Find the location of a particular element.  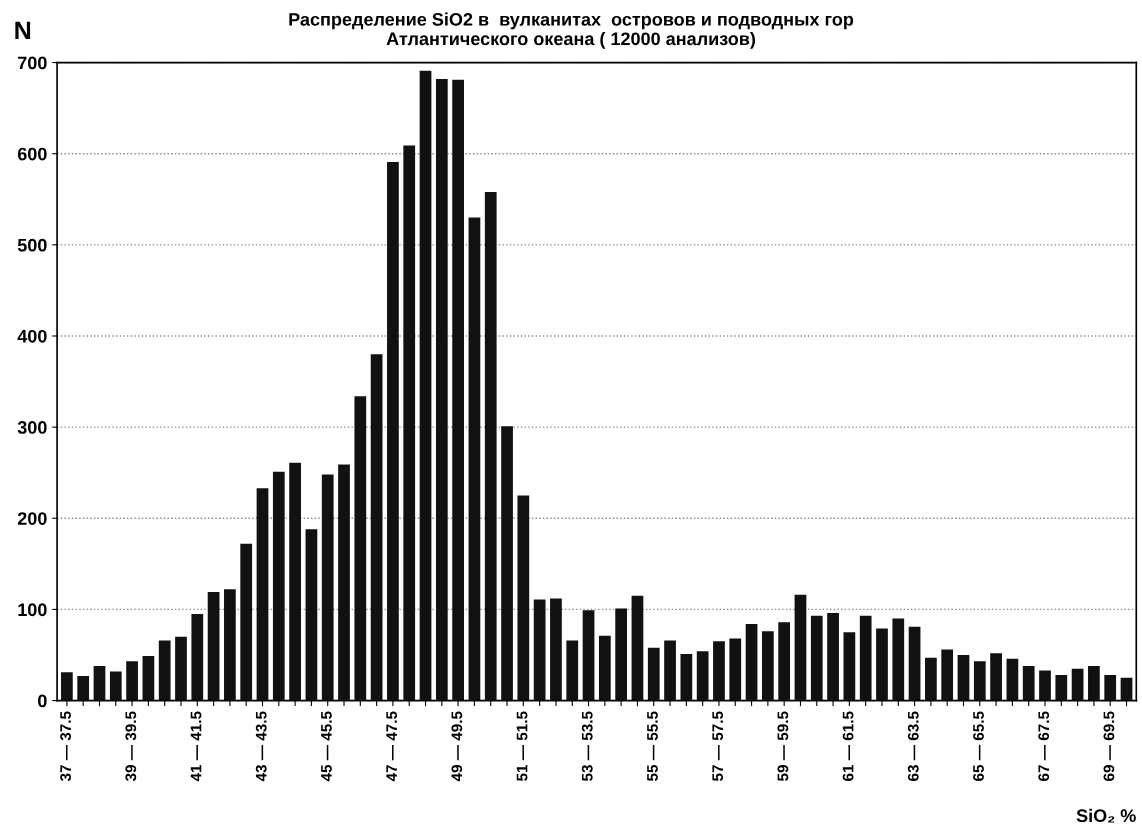

x-tick-label: 61 — 61.5 is located at coordinates (848, 746).